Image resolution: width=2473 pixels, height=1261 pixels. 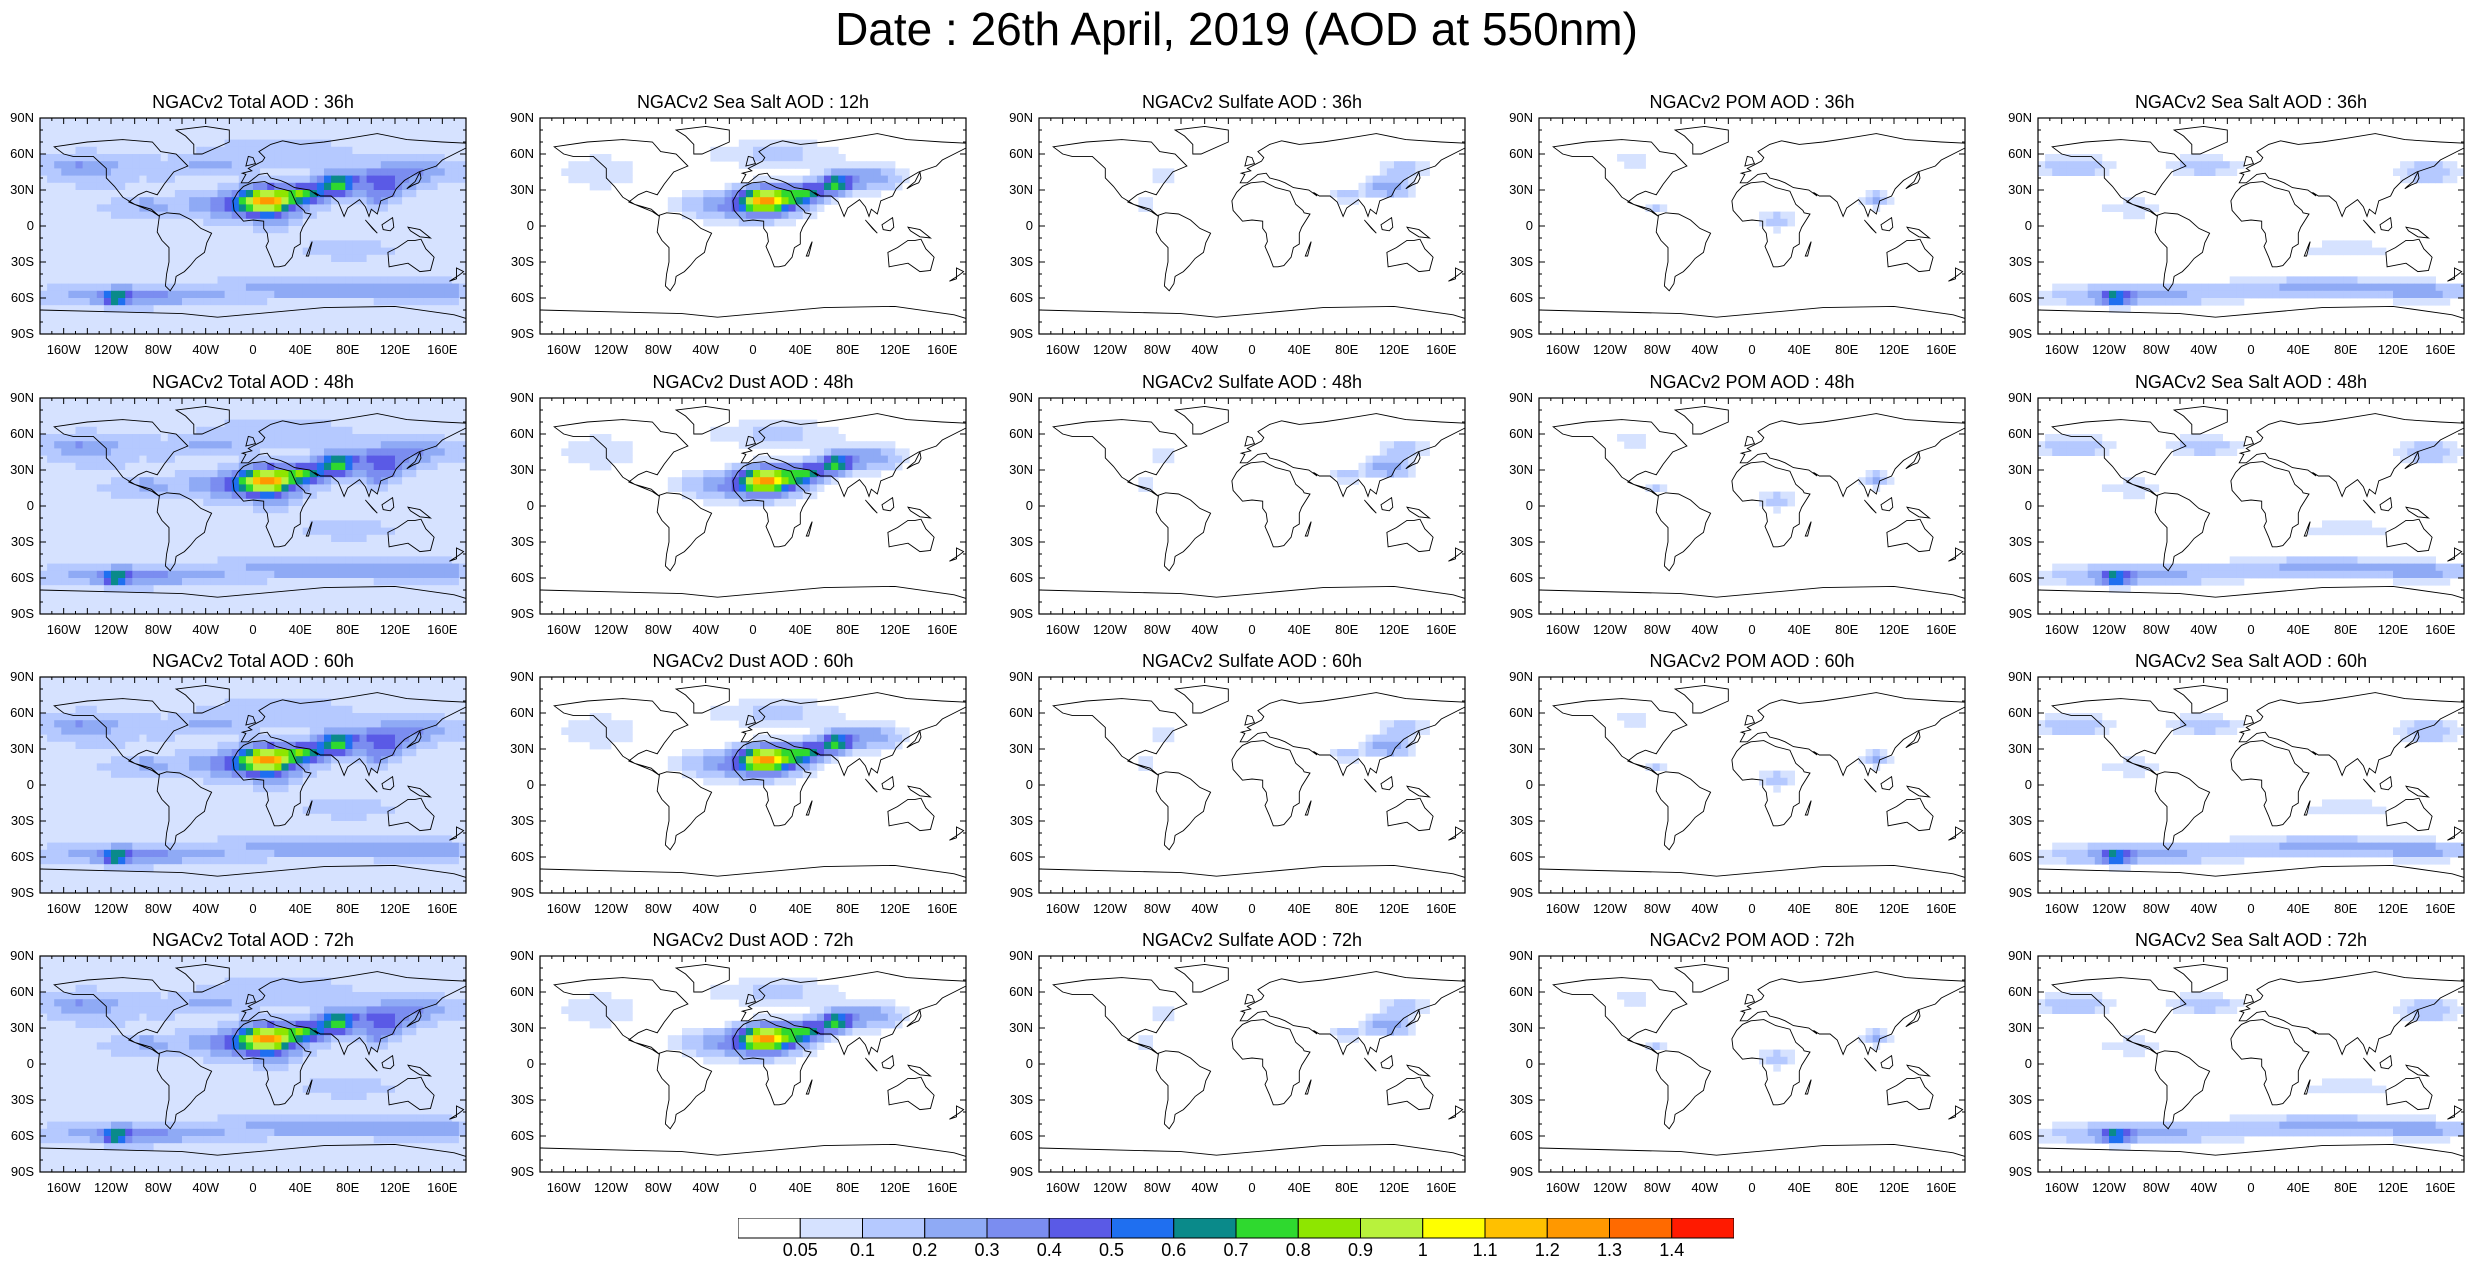 I want to click on panel-title: NGACv2 Dust AOD : 60h, so click(x=753, y=661).